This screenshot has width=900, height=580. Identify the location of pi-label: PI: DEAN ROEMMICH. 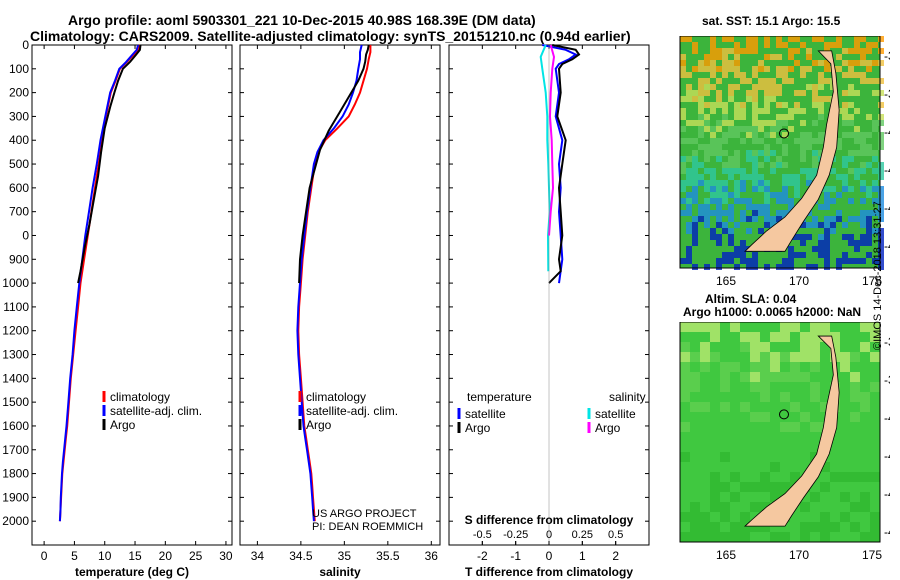
(367, 527).